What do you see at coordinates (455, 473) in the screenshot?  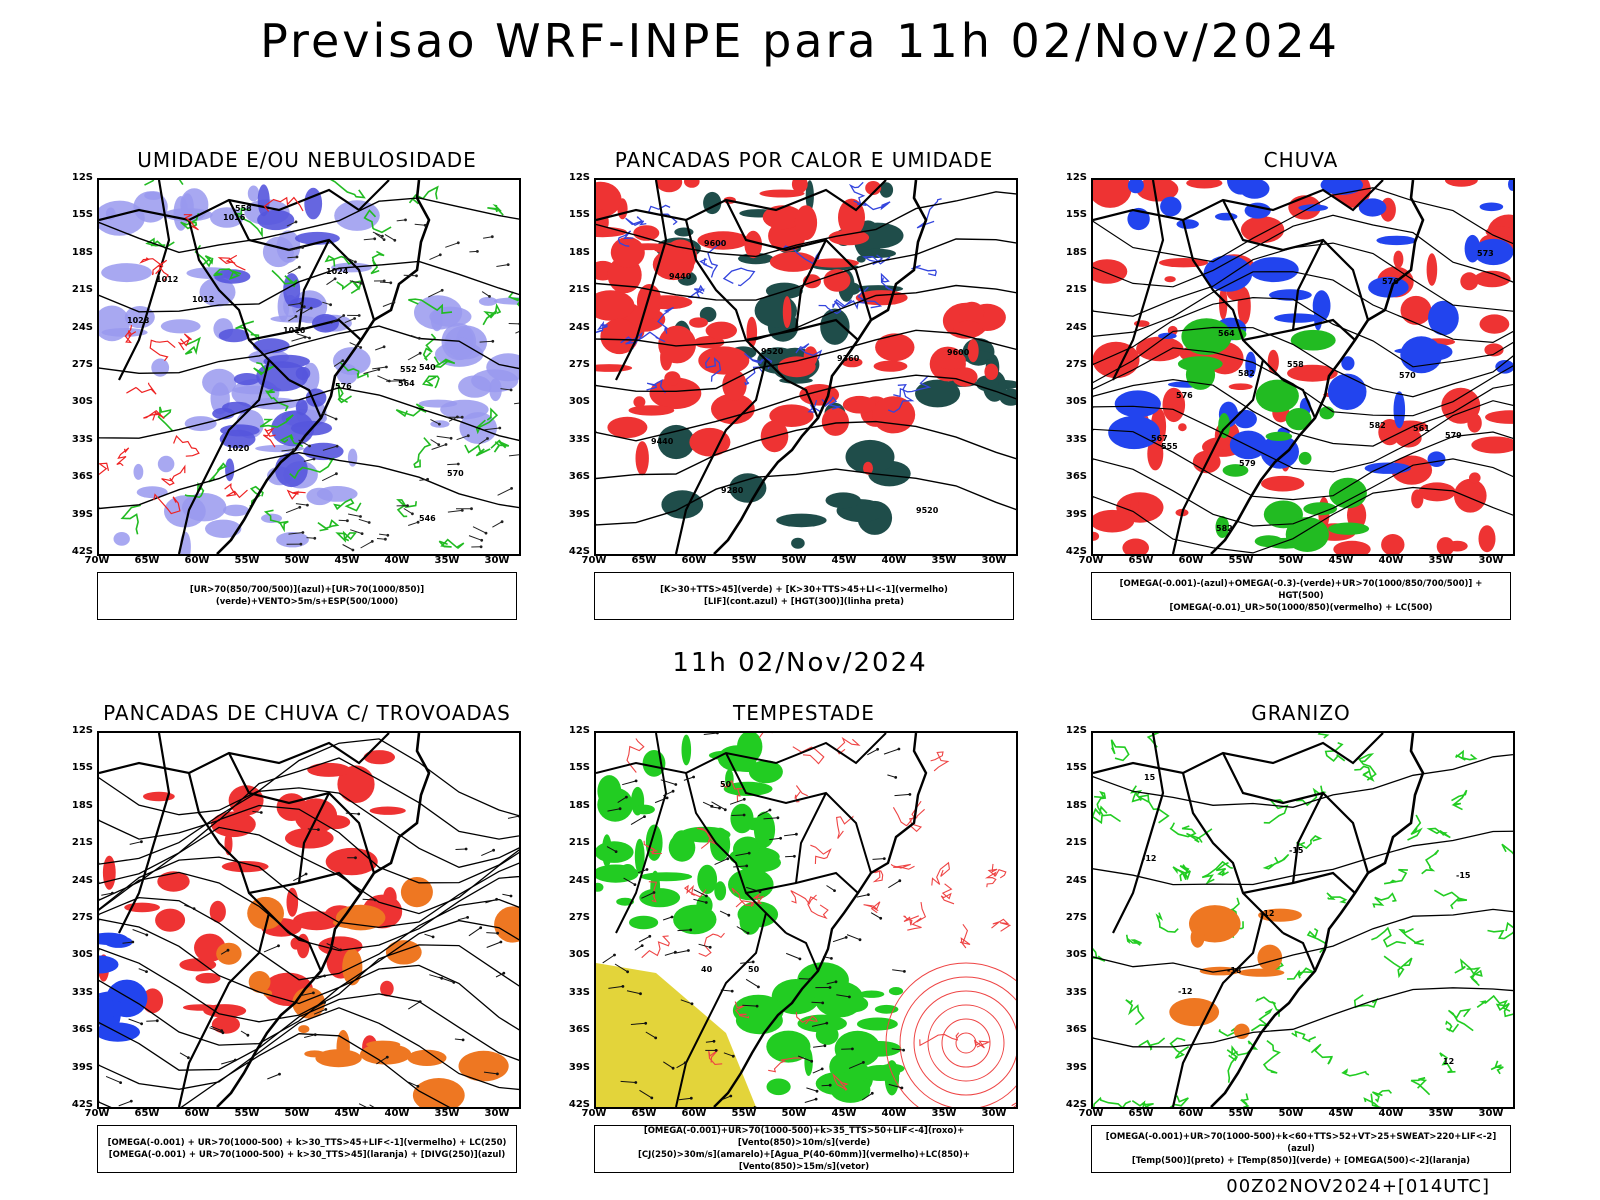 I see `contour-label: 570` at bounding box center [455, 473].